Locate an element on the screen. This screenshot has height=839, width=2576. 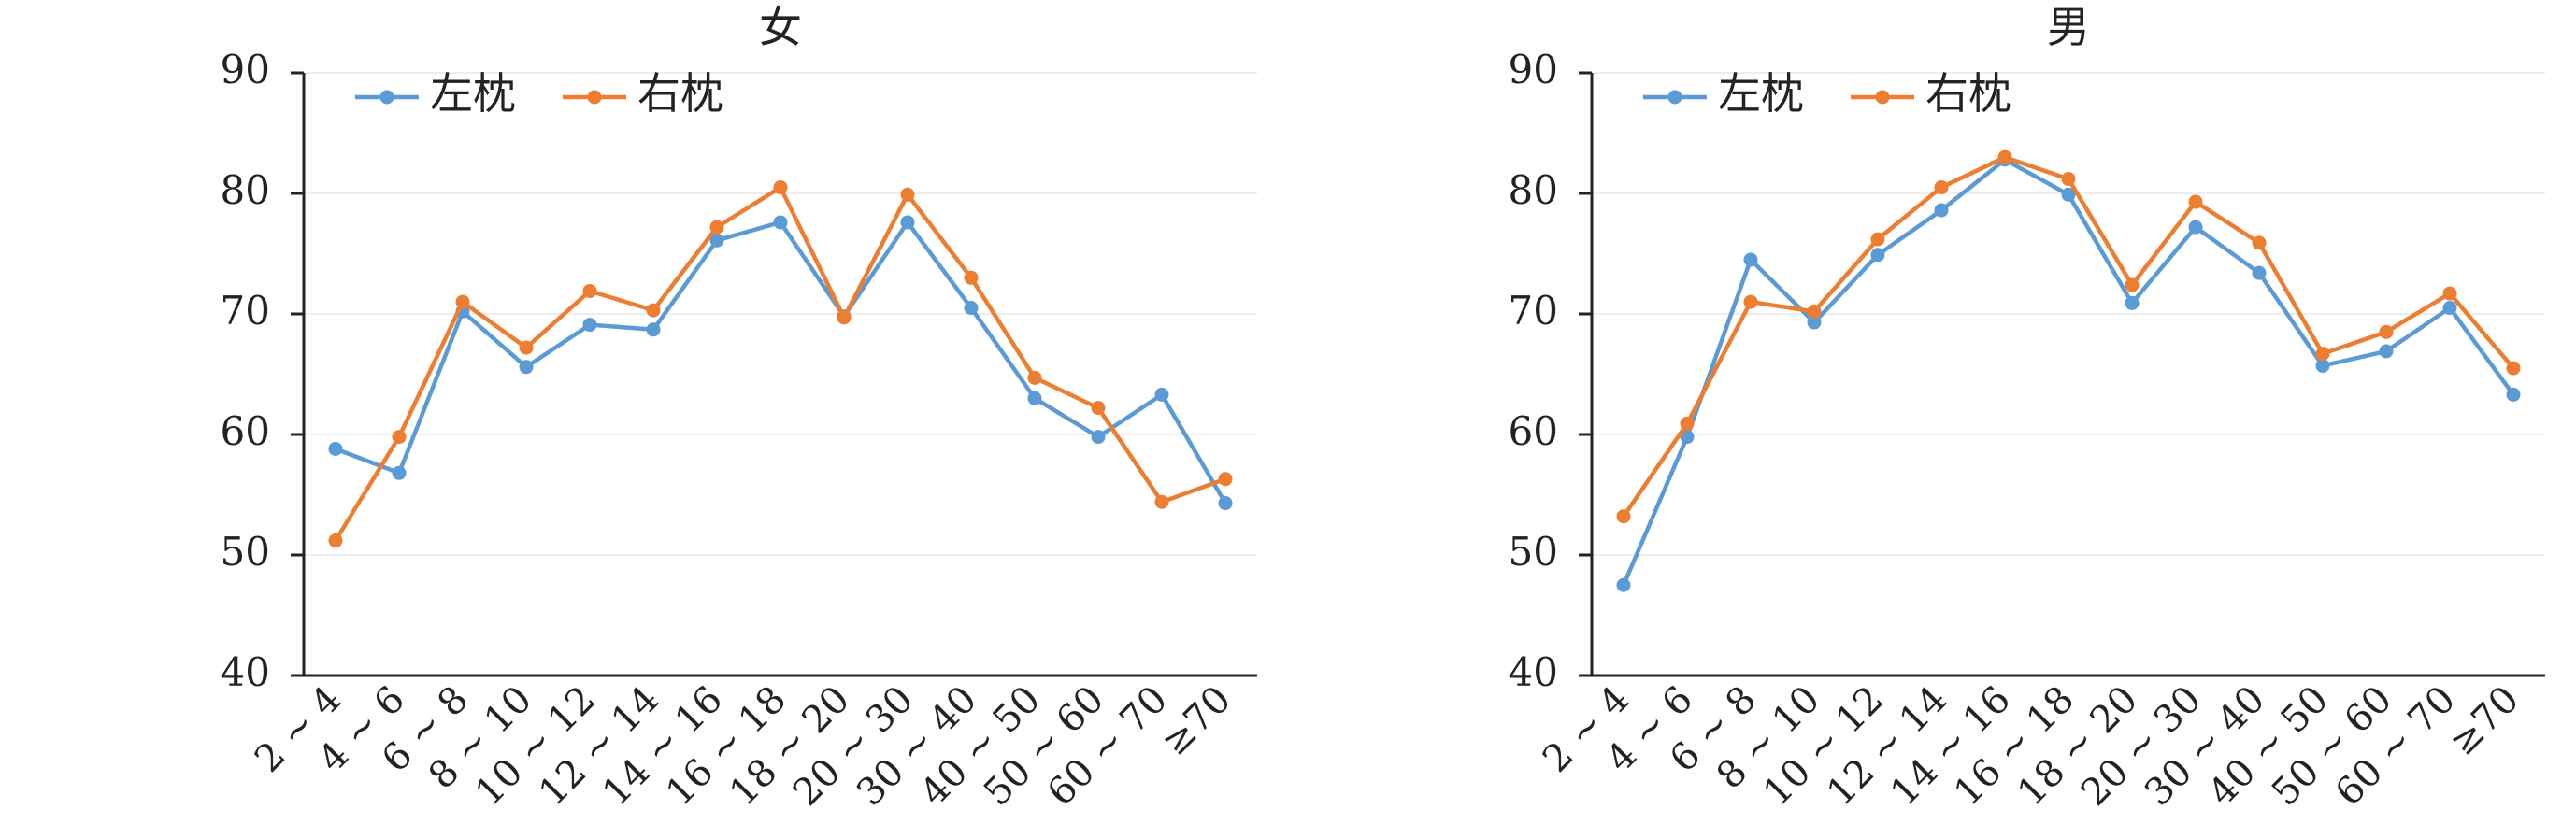
chart-title: 女 is located at coordinates (780, 27).